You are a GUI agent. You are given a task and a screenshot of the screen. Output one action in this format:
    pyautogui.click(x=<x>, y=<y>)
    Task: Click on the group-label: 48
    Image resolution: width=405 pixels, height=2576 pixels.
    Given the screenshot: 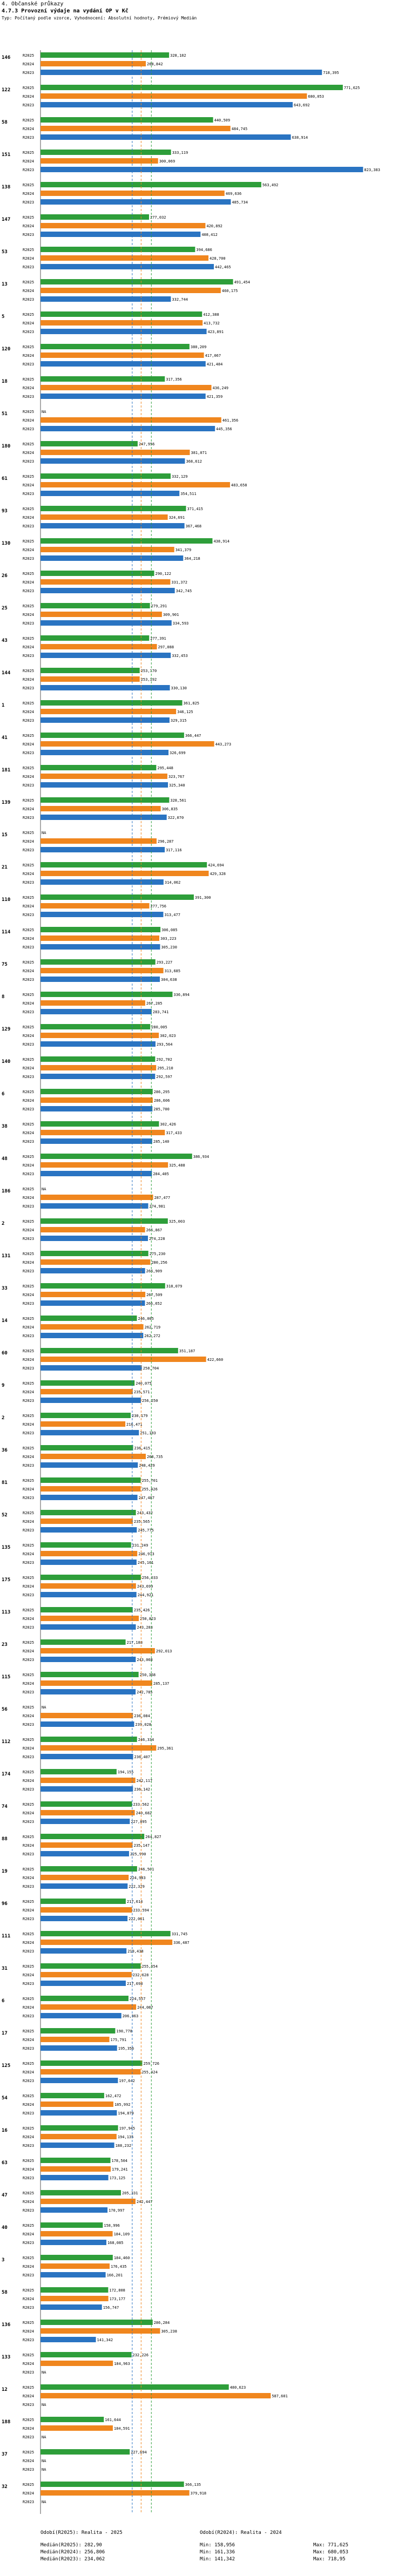 What is the action you would take?
    pyautogui.click(x=5, y=1159)
    